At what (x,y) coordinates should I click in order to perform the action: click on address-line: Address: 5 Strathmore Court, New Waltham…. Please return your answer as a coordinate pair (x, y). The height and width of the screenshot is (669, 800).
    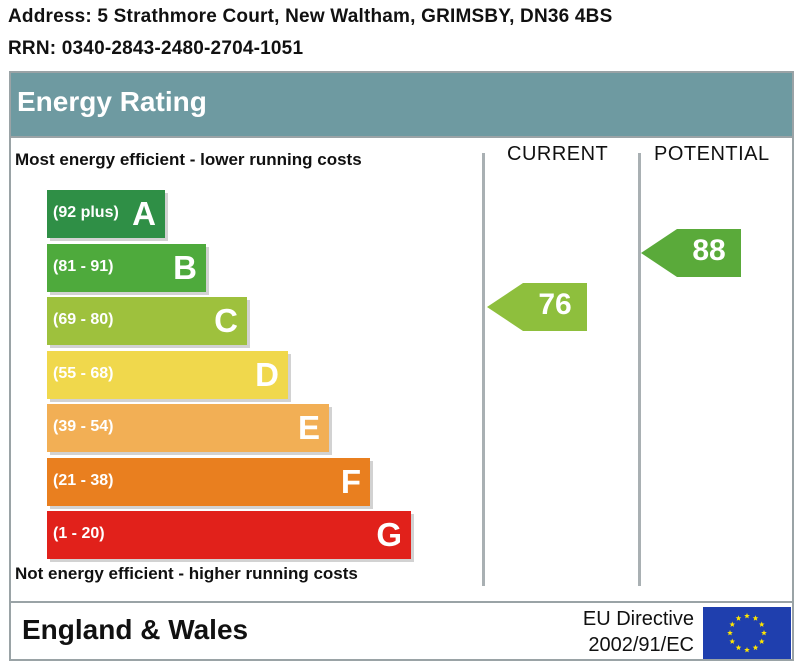
    Looking at the image, I should click on (310, 16).